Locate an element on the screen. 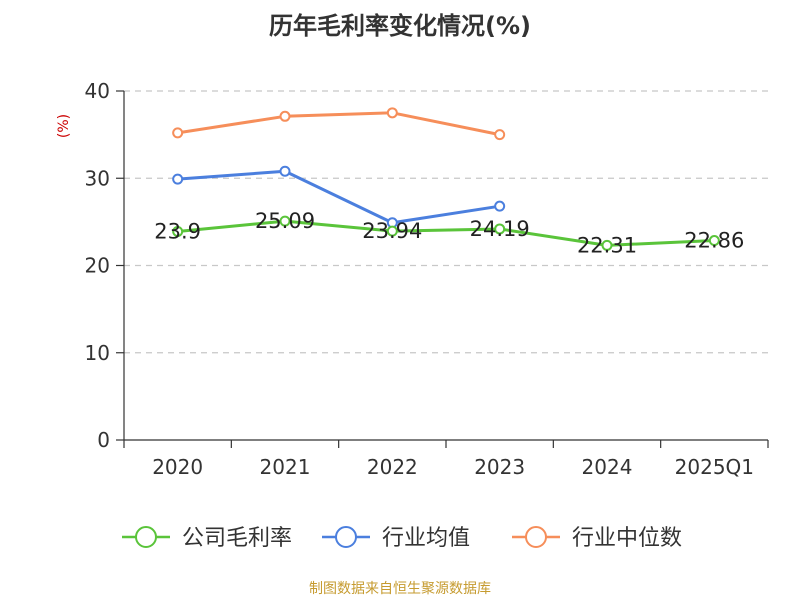 Image resolution: width=800 pixels, height=600 pixels. source-note: 制图数据来自恒生聚源数据库 is located at coordinates (400, 589).